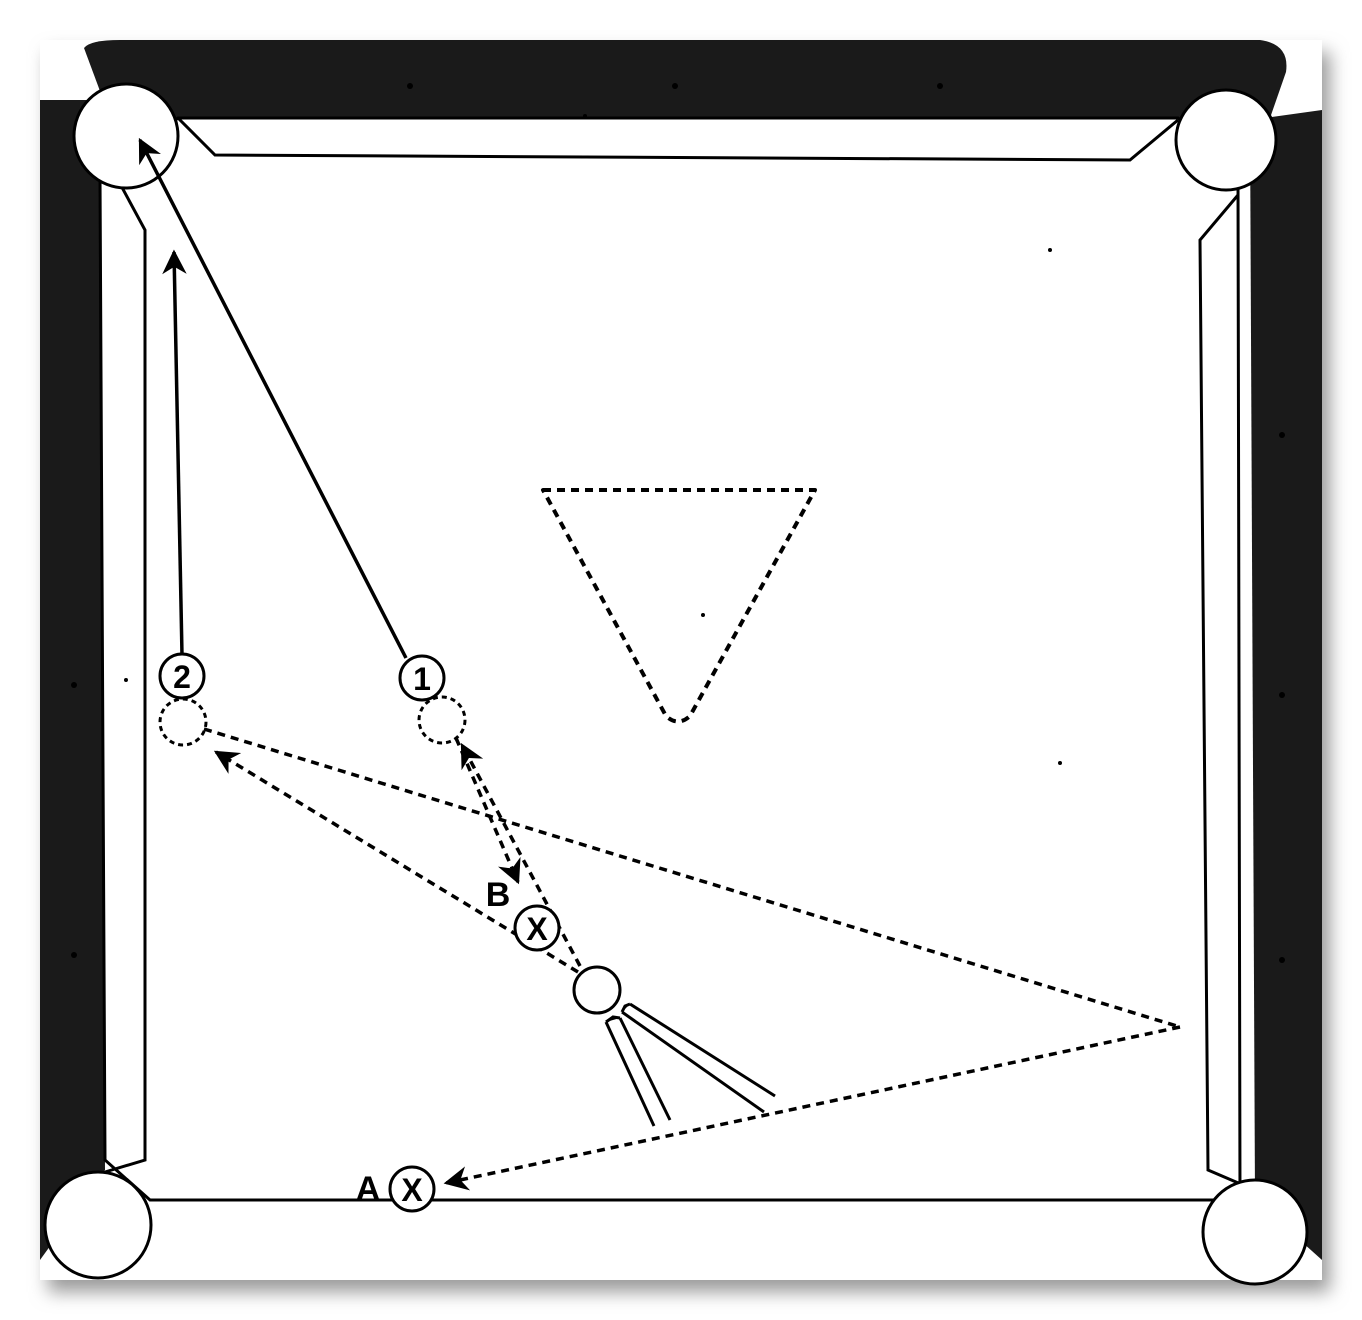 The image size is (1362, 1320). I want to click on ball-1-label: 1, so click(422, 679).